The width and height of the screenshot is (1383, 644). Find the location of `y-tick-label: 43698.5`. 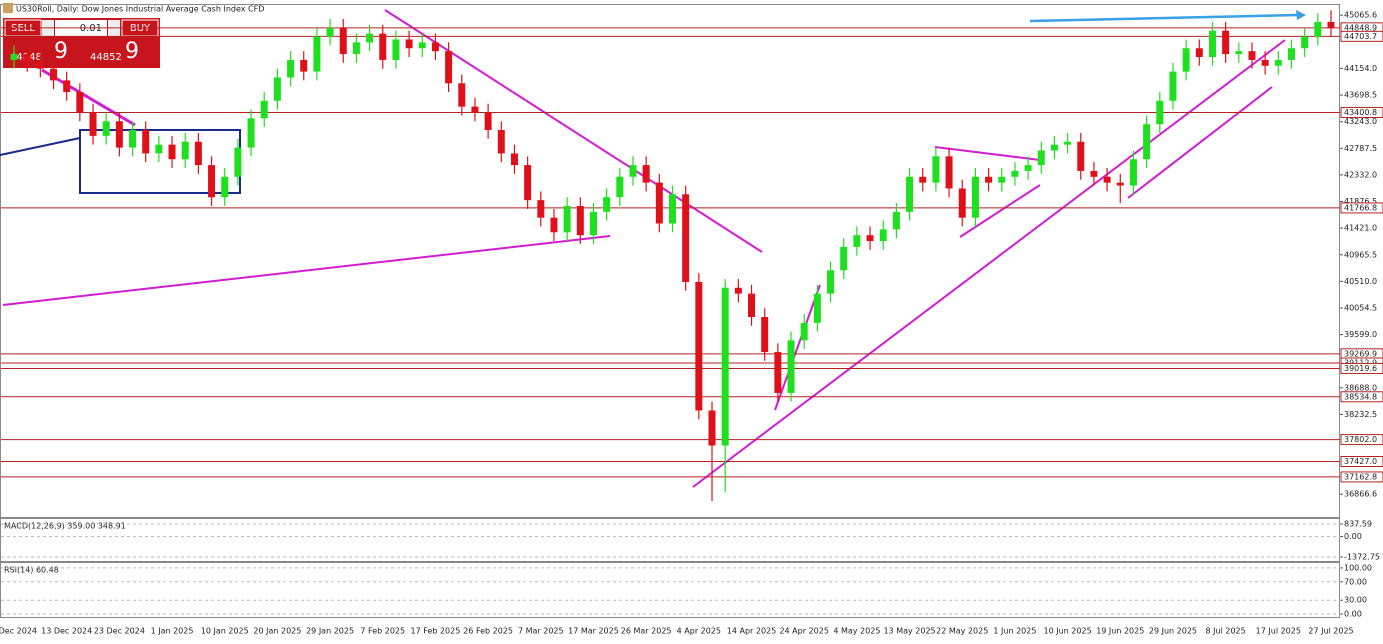

y-tick-label: 43698.5 is located at coordinates (1360, 95).